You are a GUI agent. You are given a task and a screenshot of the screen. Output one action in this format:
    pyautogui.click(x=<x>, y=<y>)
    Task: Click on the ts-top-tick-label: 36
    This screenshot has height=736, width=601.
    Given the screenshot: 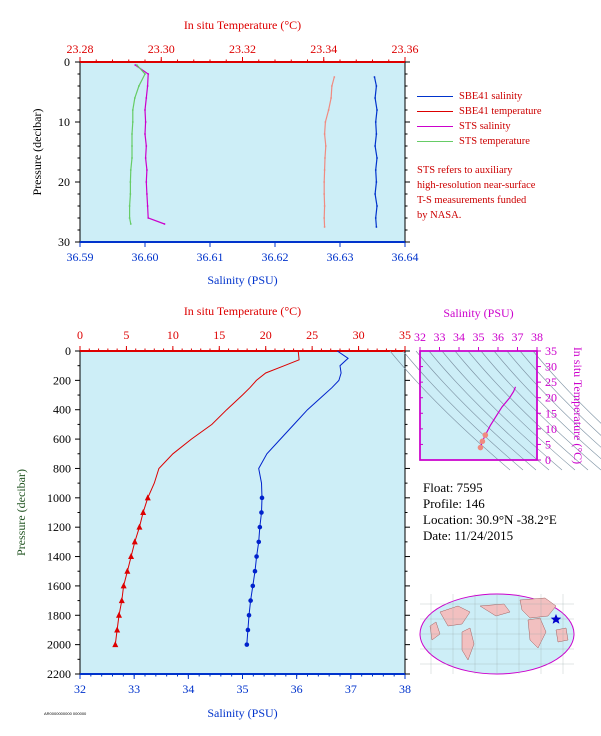 What is the action you would take?
    pyautogui.click(x=498, y=337)
    